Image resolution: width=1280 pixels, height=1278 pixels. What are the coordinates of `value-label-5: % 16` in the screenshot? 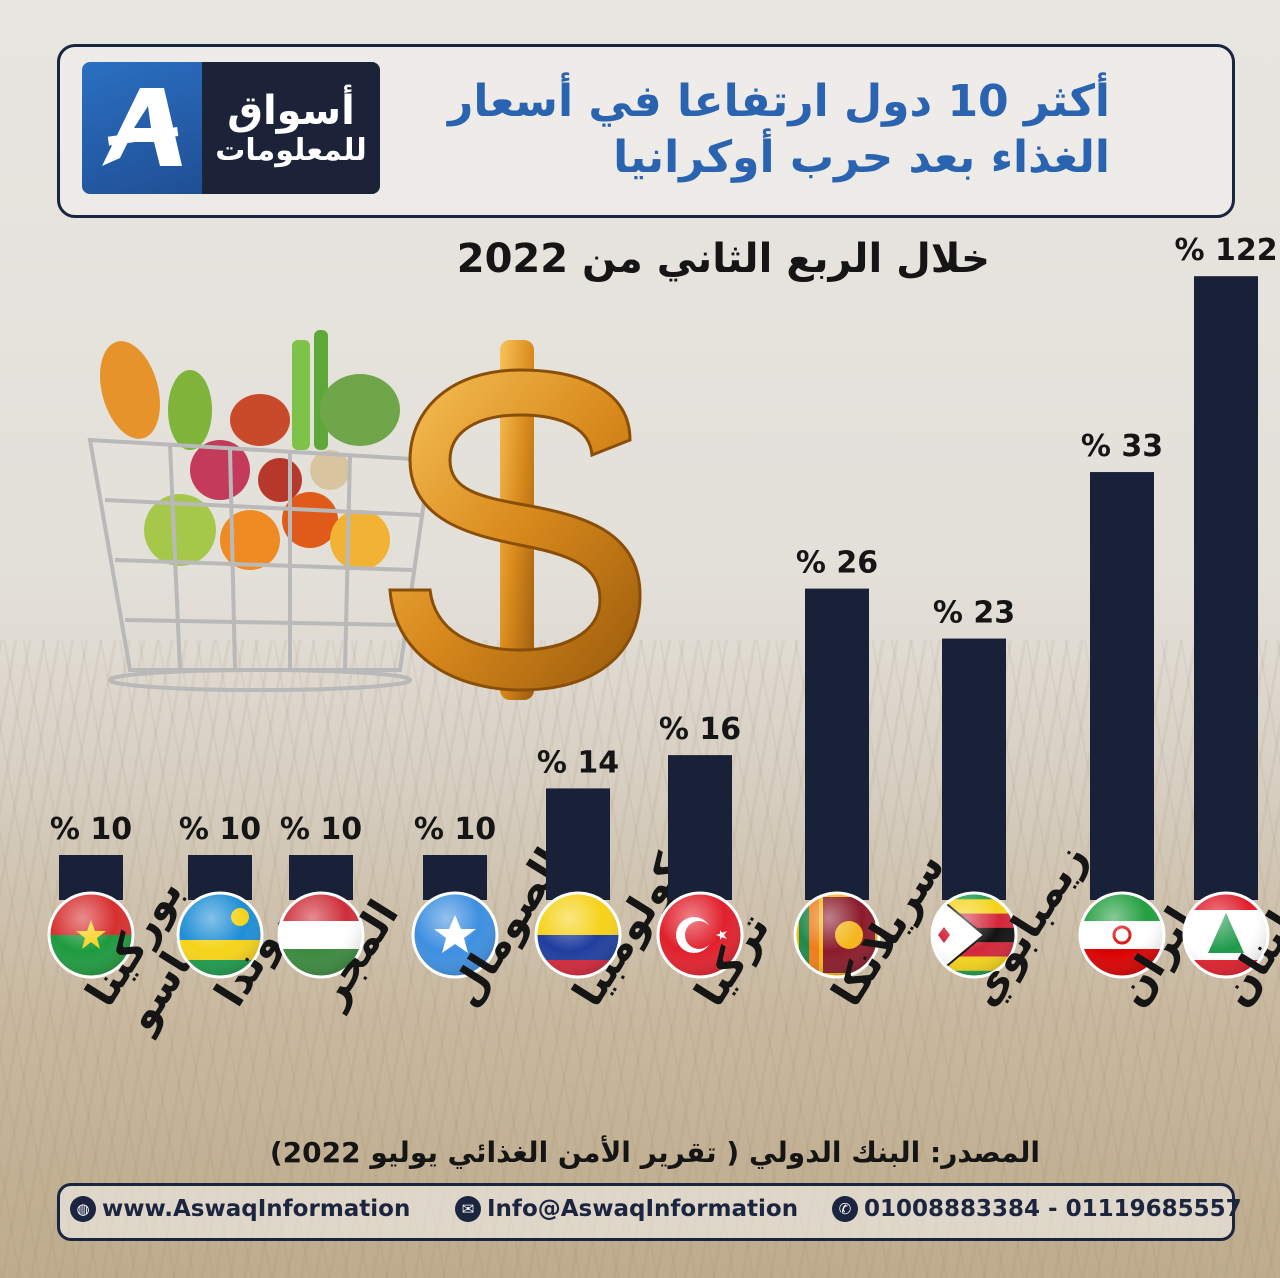 It's located at (700, 729).